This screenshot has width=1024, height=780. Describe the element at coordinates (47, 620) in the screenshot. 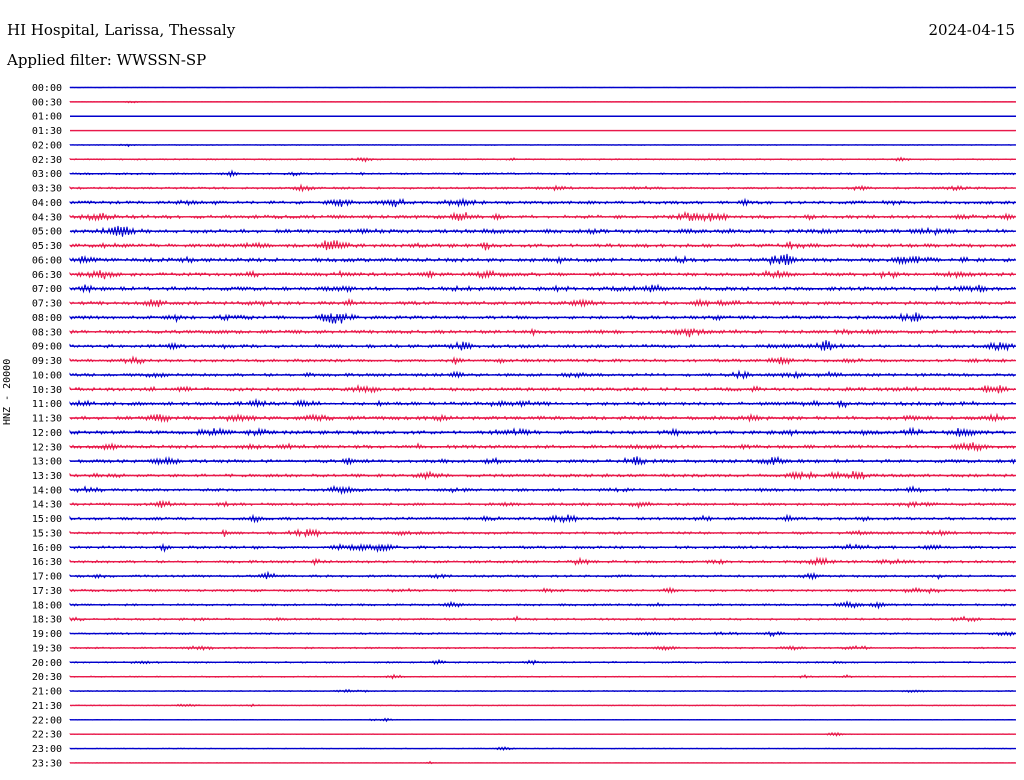

I see `row-label: 18:30` at that location.